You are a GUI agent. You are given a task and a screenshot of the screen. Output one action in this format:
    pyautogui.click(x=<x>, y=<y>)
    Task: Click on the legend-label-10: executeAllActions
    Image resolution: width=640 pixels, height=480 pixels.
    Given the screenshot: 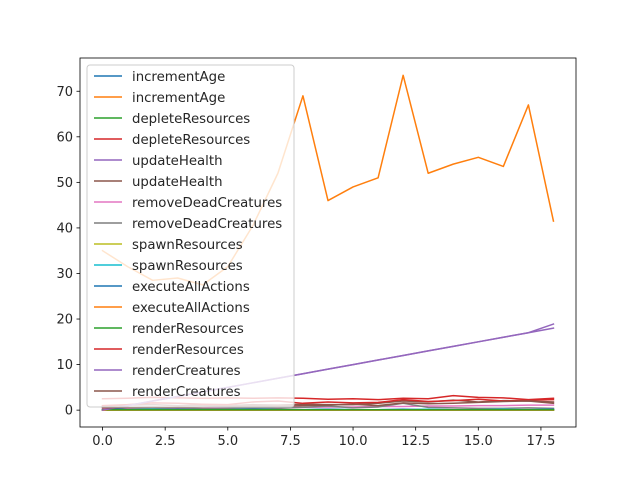 What is the action you would take?
    pyautogui.click(x=191, y=287)
    